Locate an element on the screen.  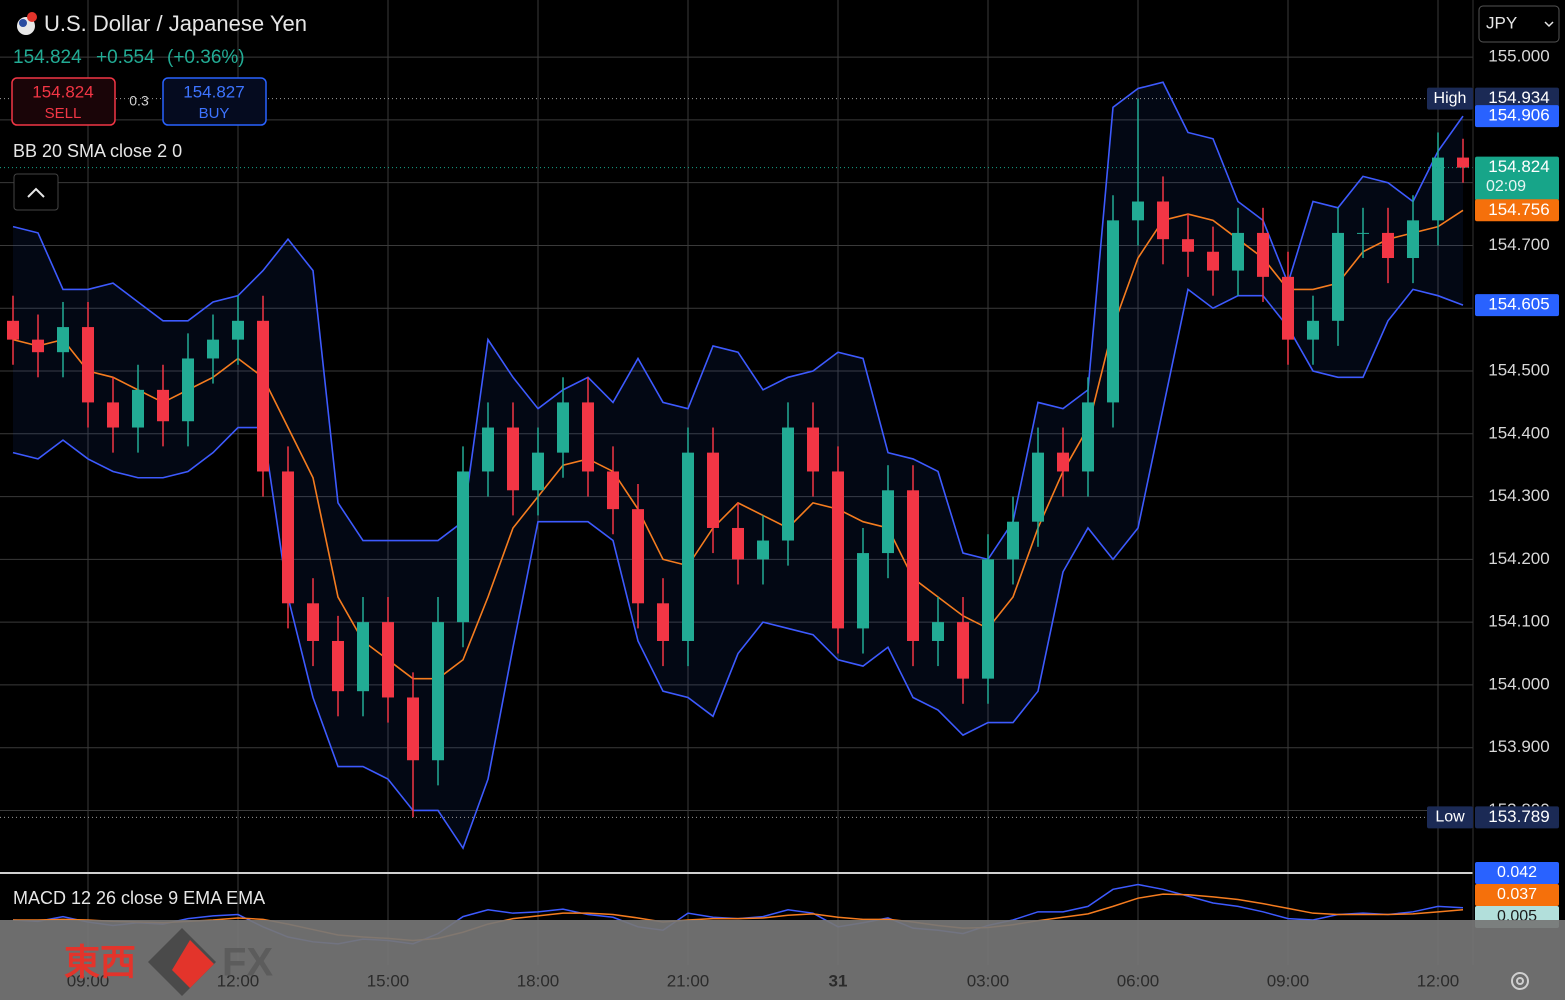
buy-button: 154.827 BUY is located at coordinates (214, 101).